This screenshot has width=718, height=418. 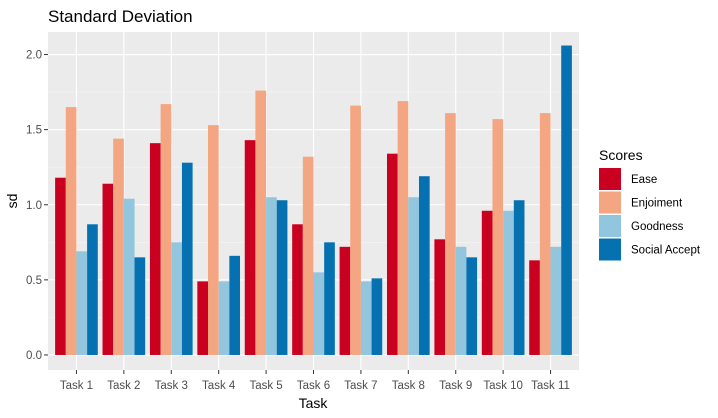 I want to click on x-tick-label: Task 7, so click(x=360, y=386).